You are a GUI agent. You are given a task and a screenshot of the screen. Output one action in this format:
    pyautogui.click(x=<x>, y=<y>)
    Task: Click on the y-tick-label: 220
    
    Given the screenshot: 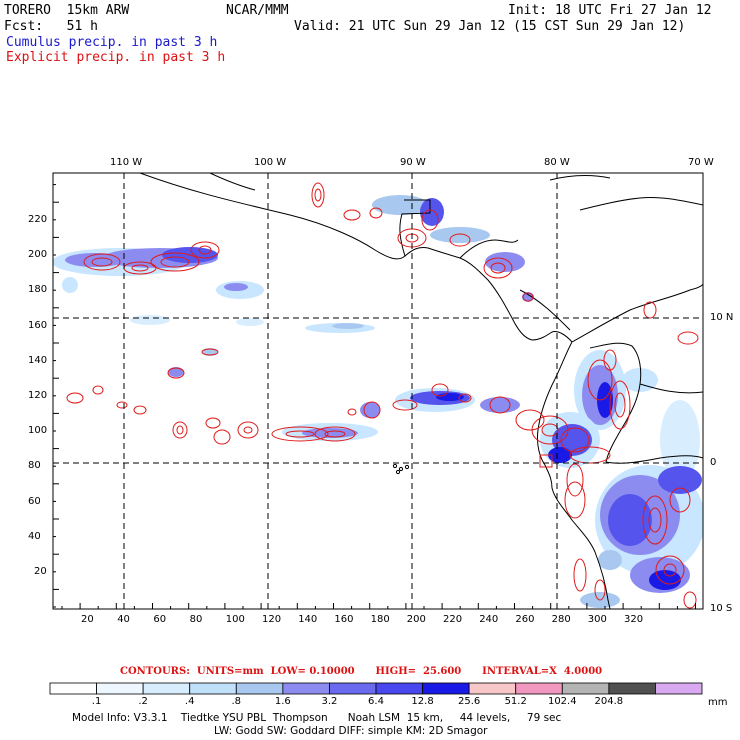 What is the action you would take?
    pyautogui.click(x=38, y=219)
    